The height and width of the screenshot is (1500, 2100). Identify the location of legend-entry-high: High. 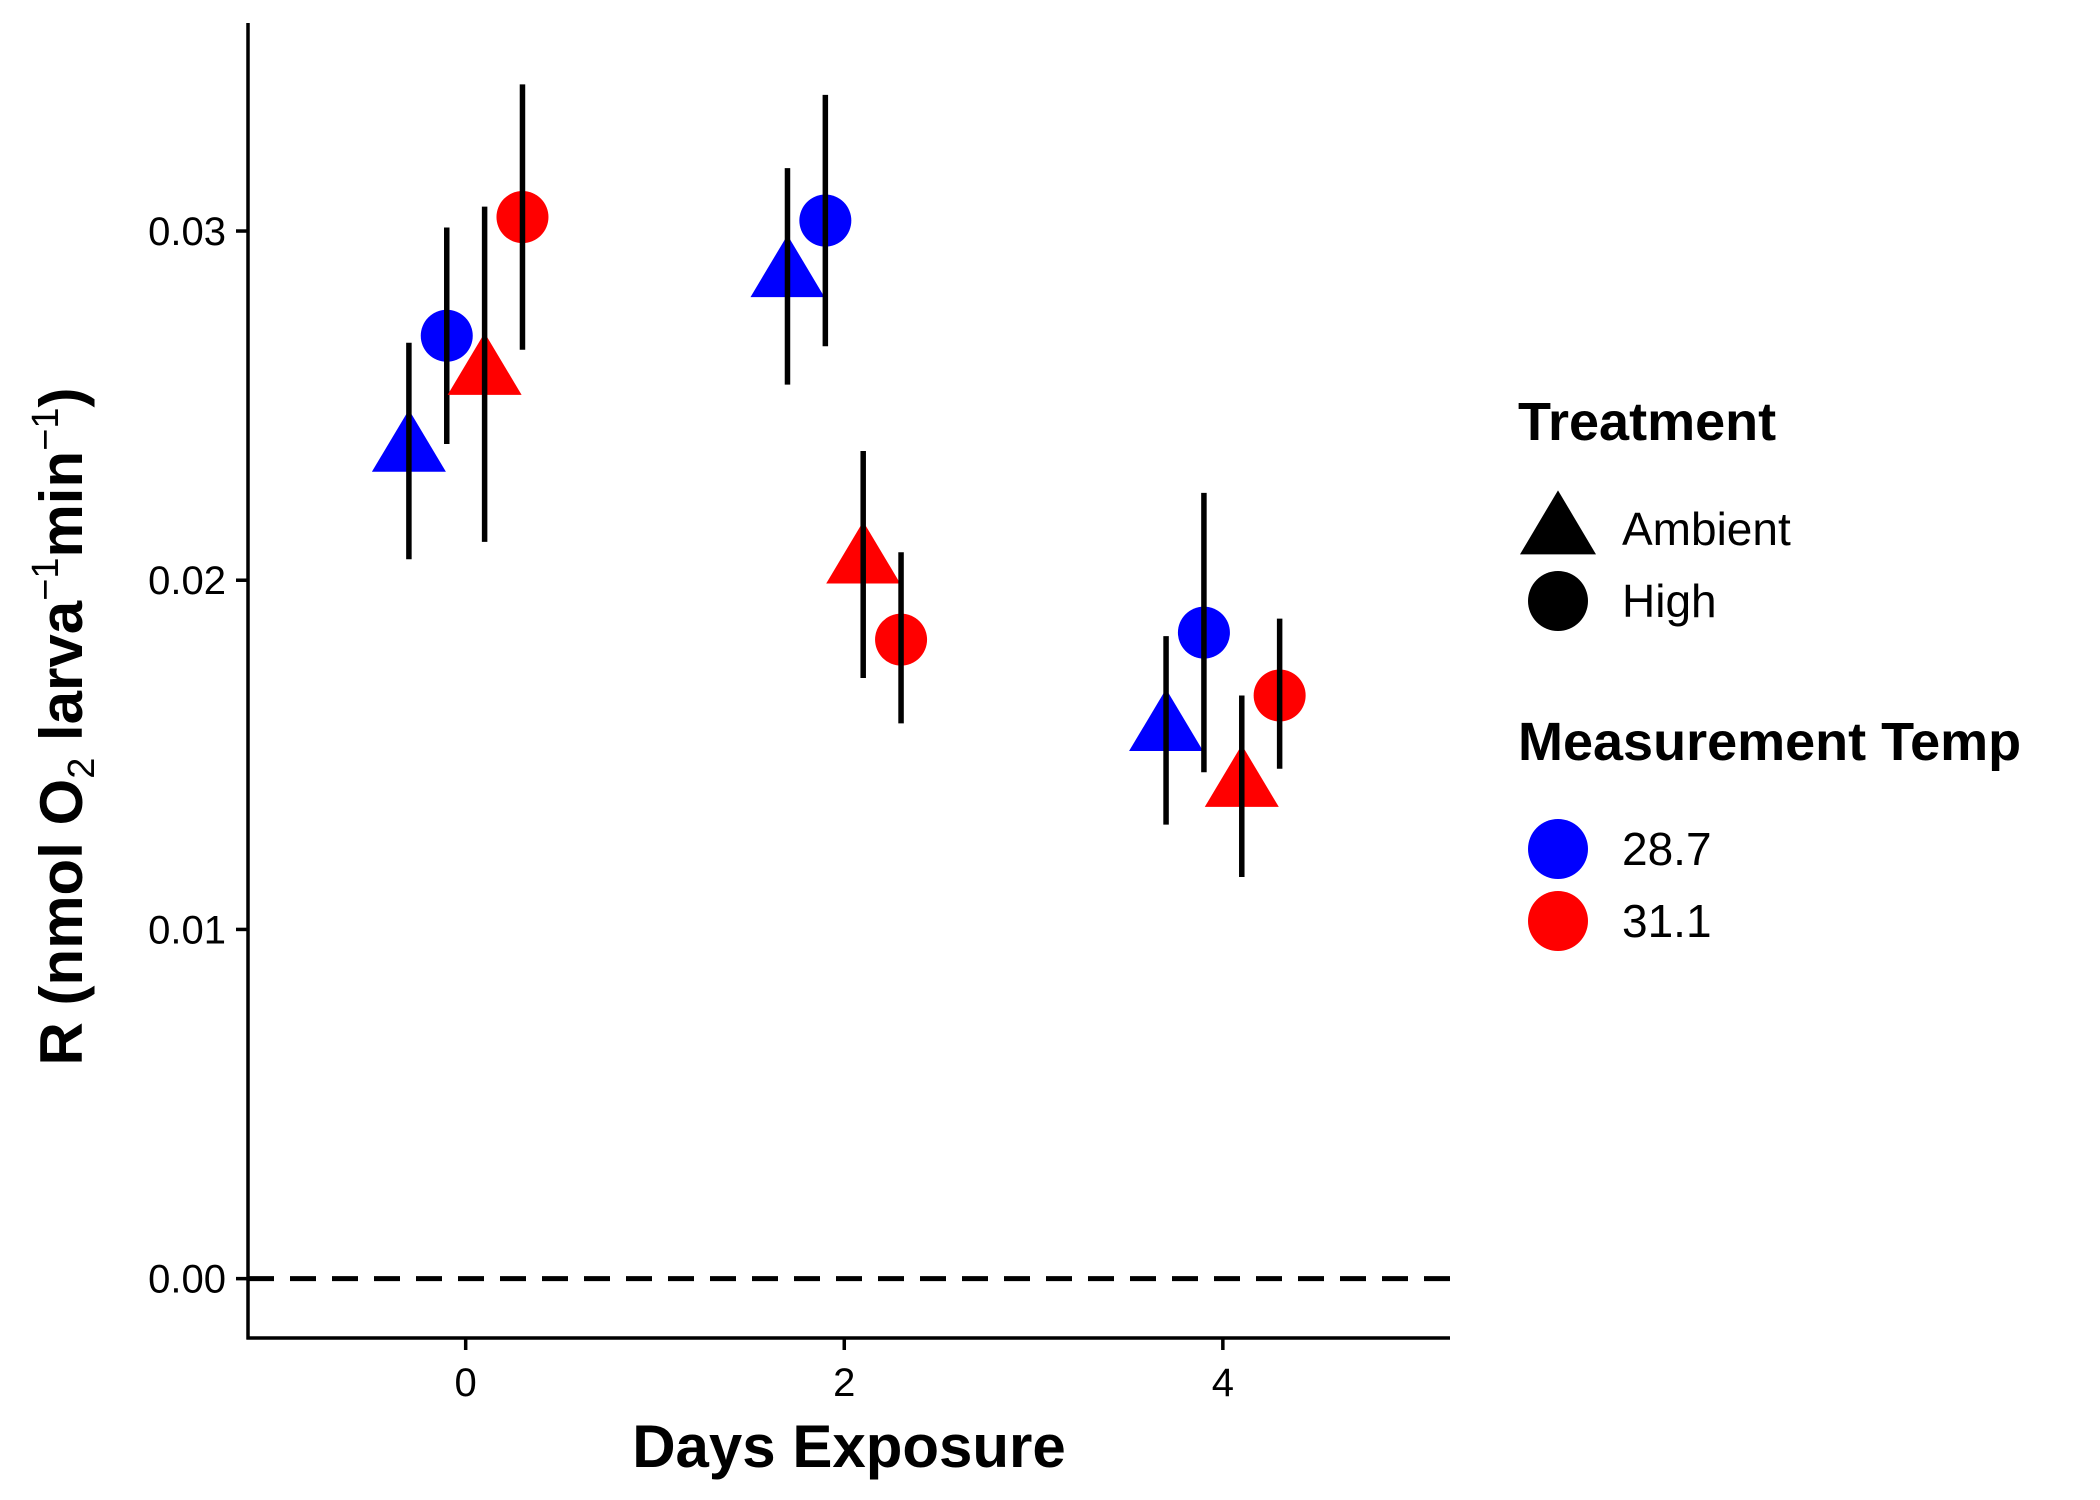
(1622, 601).